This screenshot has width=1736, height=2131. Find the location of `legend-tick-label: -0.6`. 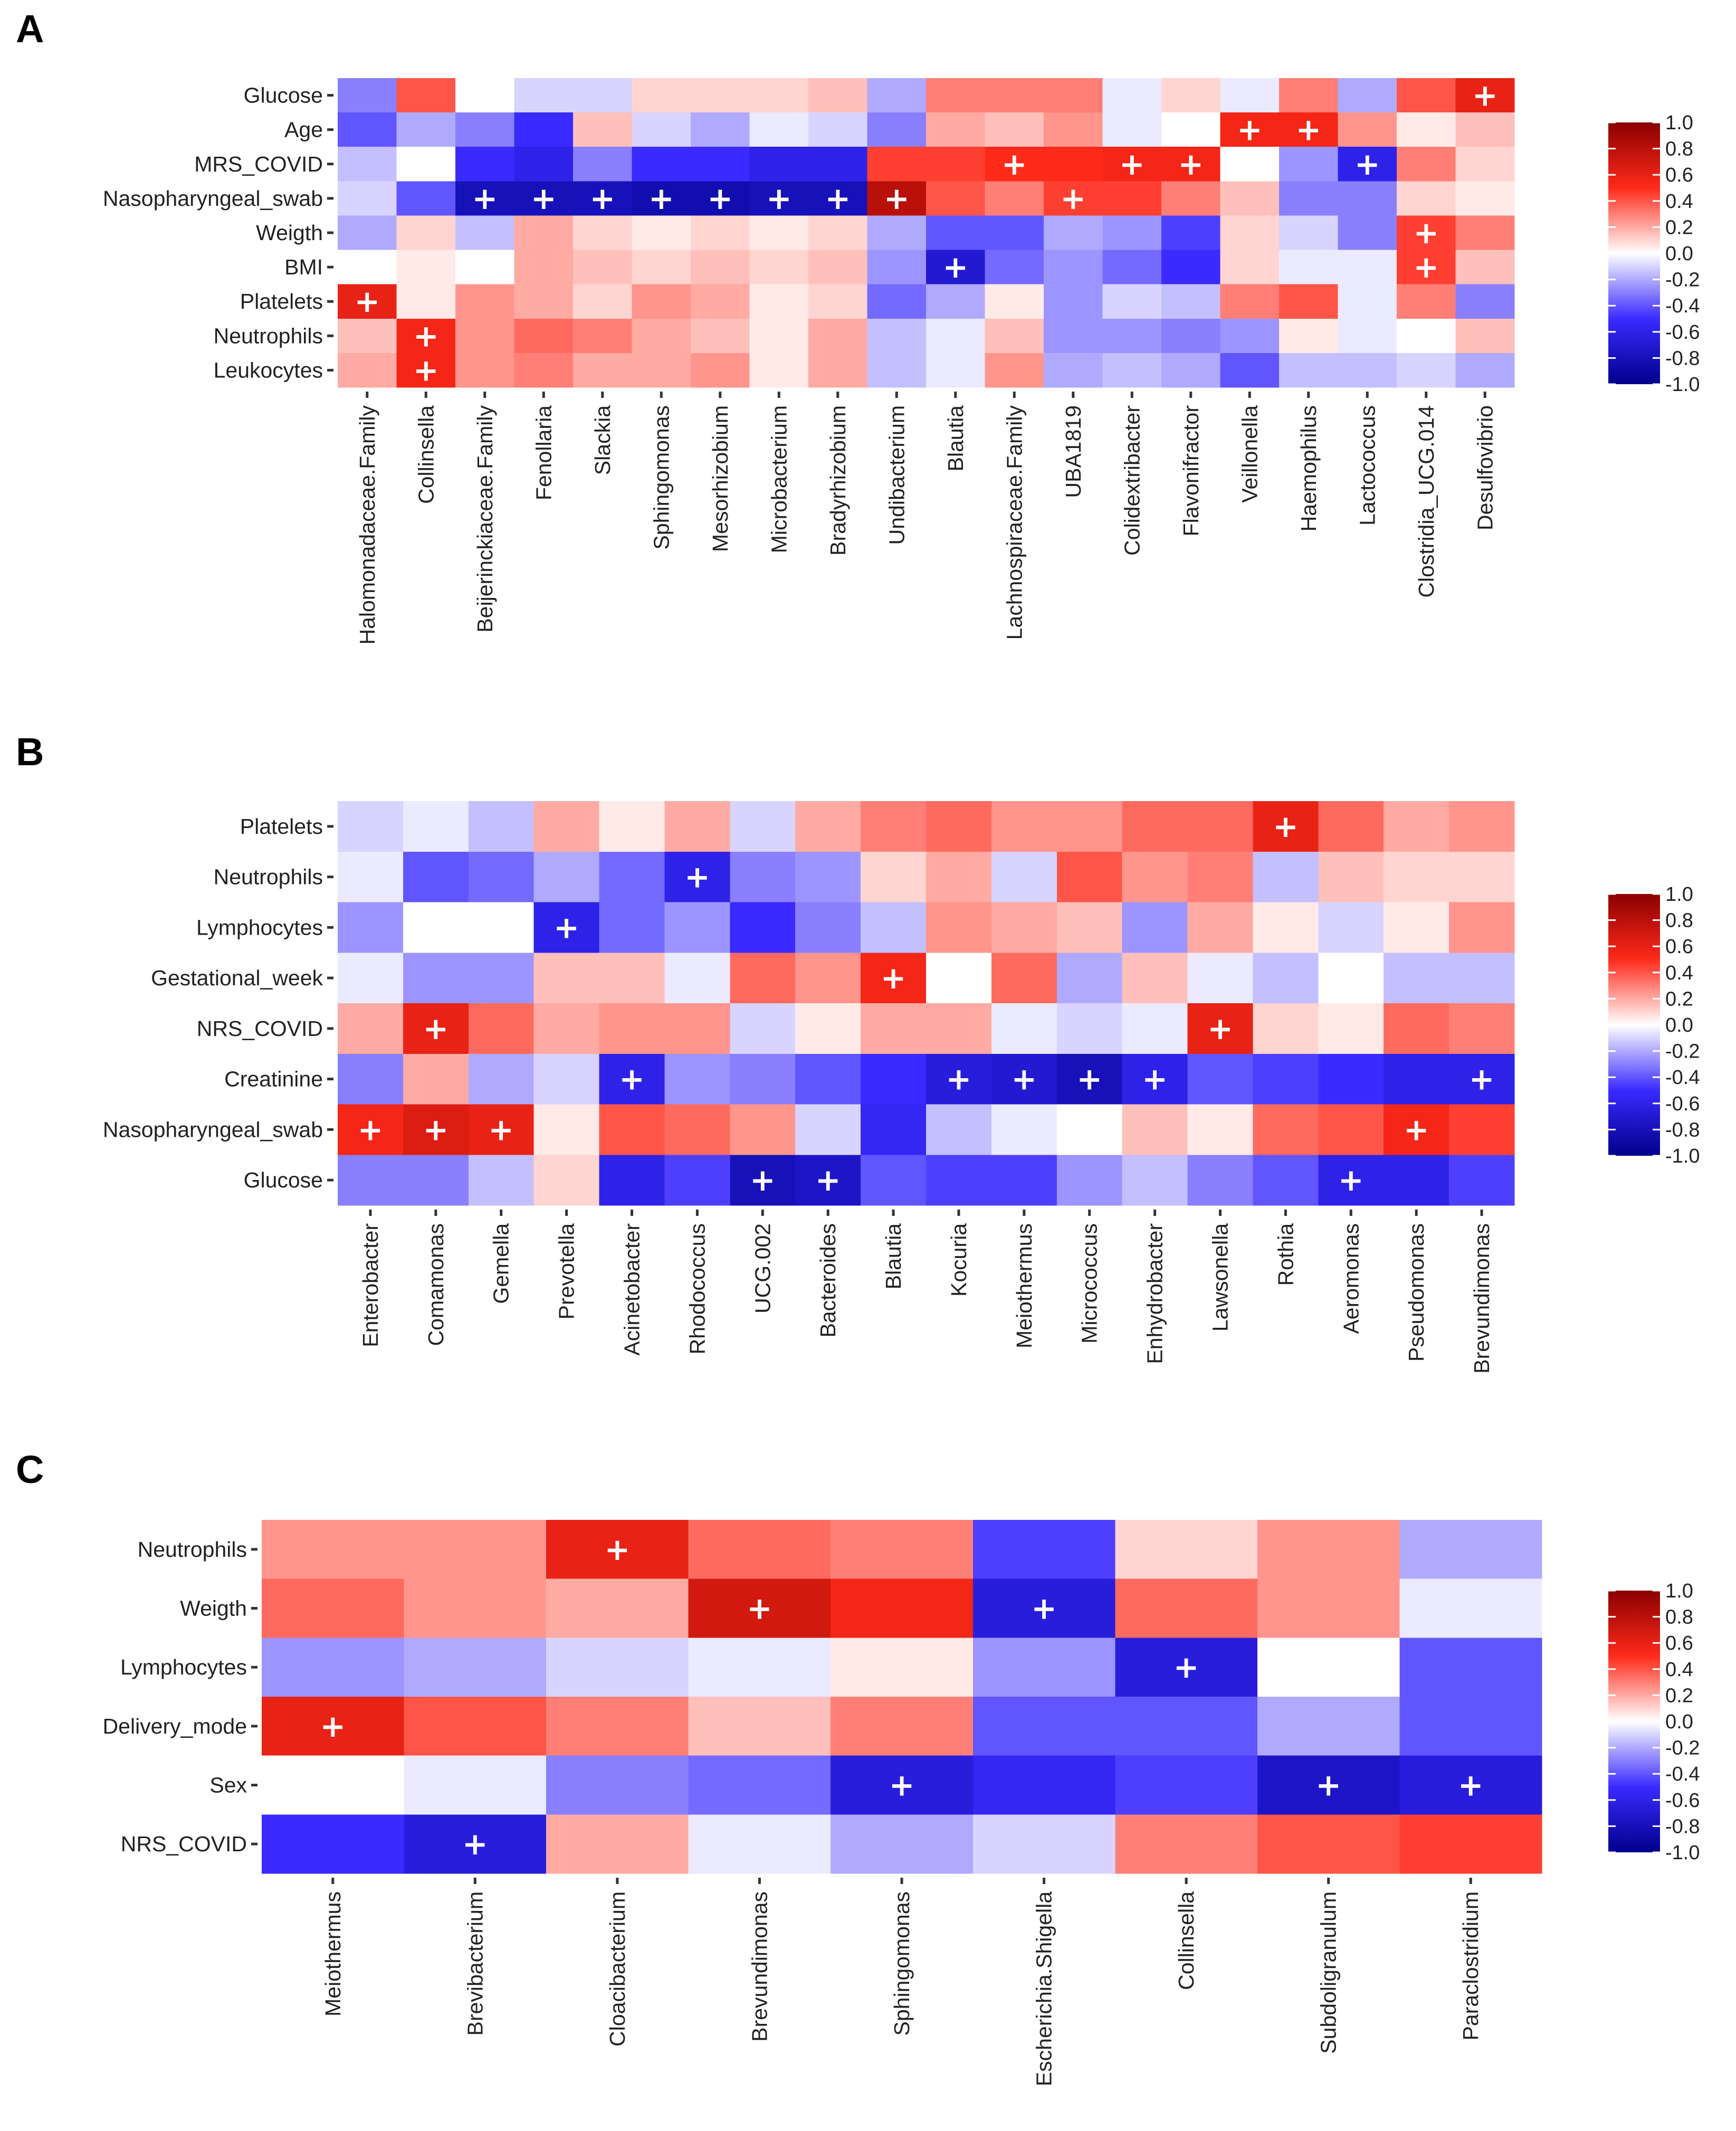

legend-tick-label: -0.6 is located at coordinates (1682, 1801).